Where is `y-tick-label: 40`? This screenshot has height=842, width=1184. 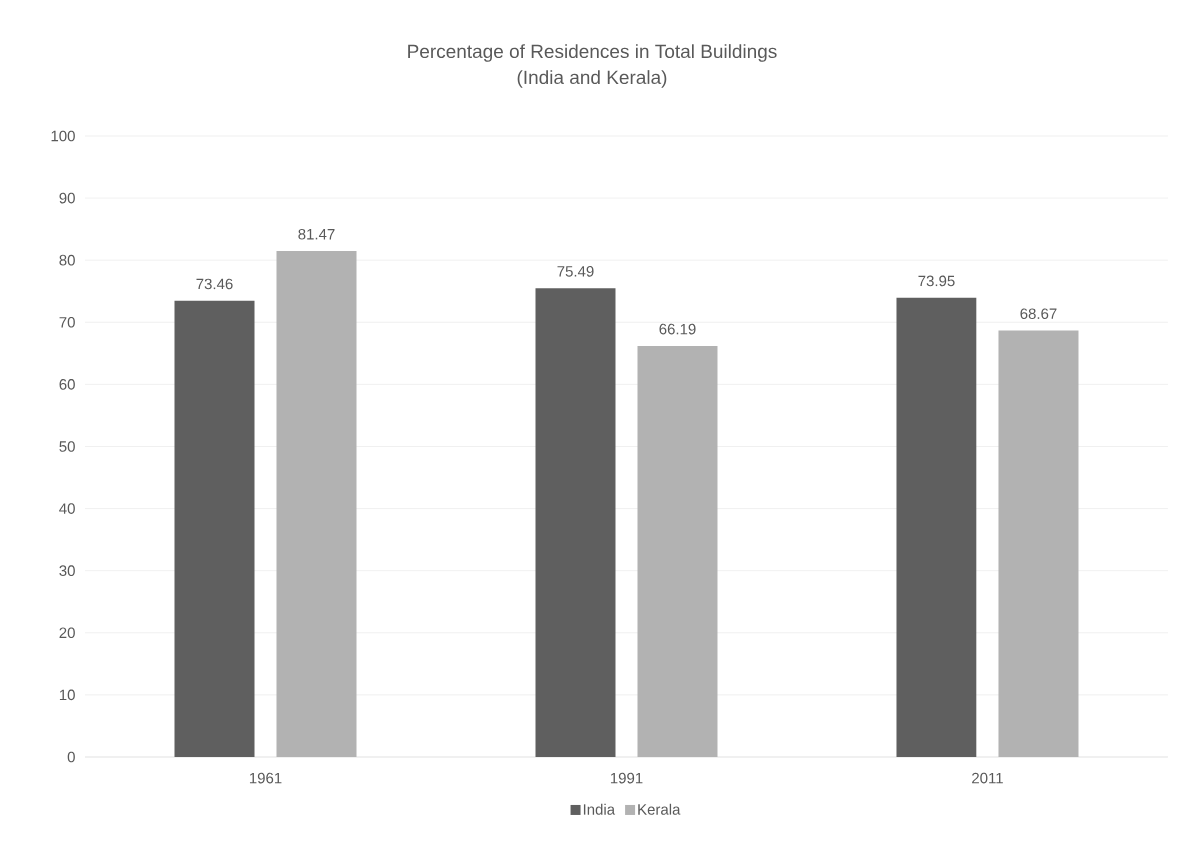
y-tick-label: 40 is located at coordinates (67, 508).